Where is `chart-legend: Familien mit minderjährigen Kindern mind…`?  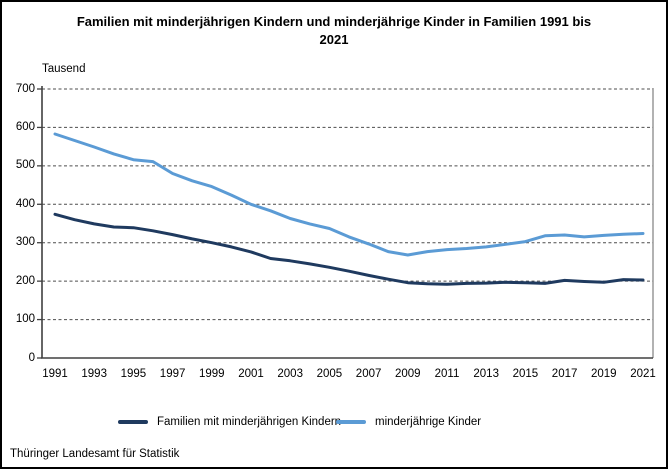
chart-legend: Familien mit minderjährigen Kindern mind… is located at coordinates (334, 422).